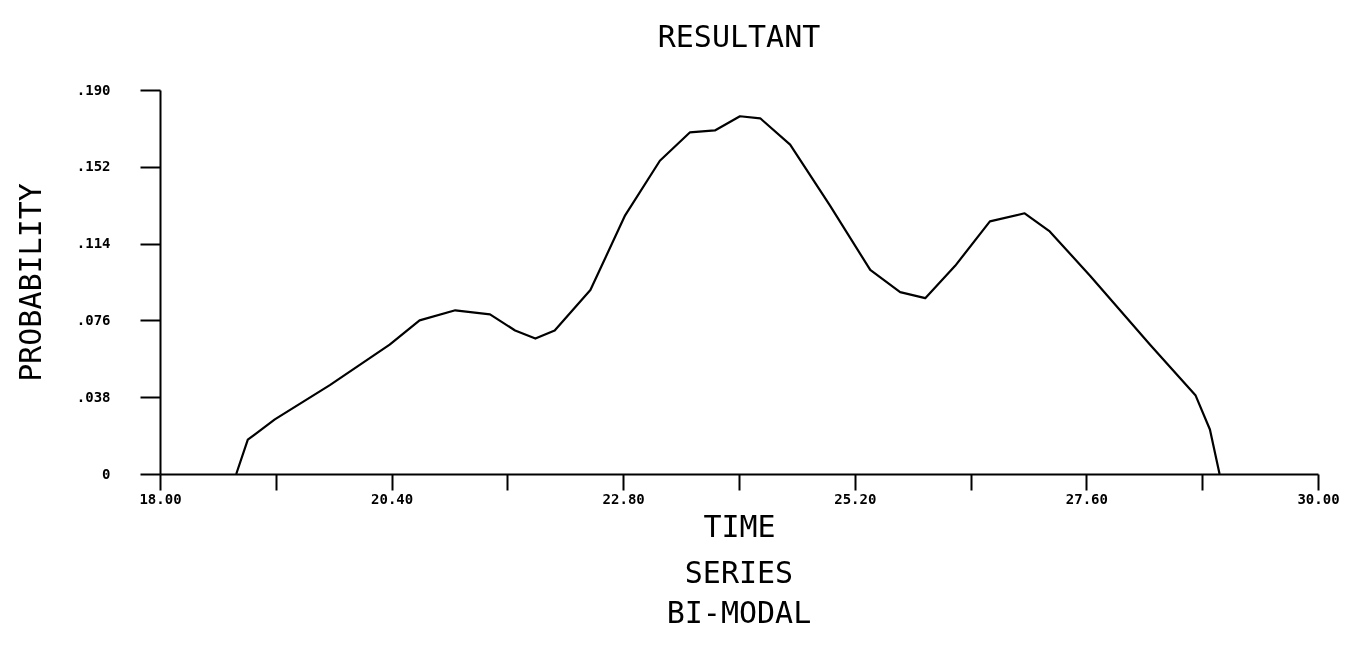 This screenshot has width=1359, height=660. I want to click on text: BI-MODAL, so click(739, 612).